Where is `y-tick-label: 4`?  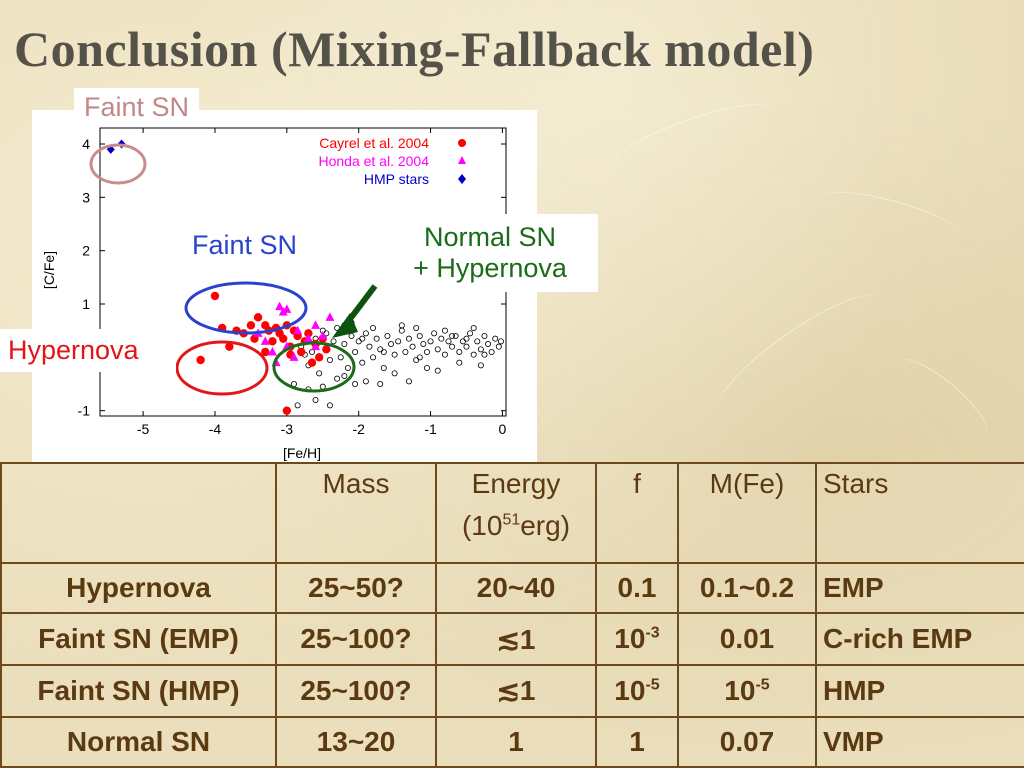
y-tick-label: 4 is located at coordinates (86, 144).